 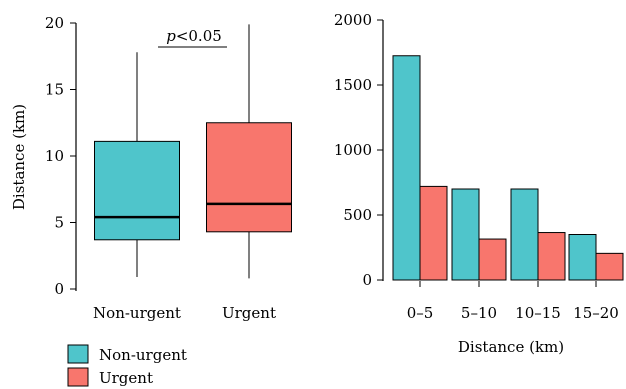 I want to click on box-non-urgent, so click(x=137, y=165).